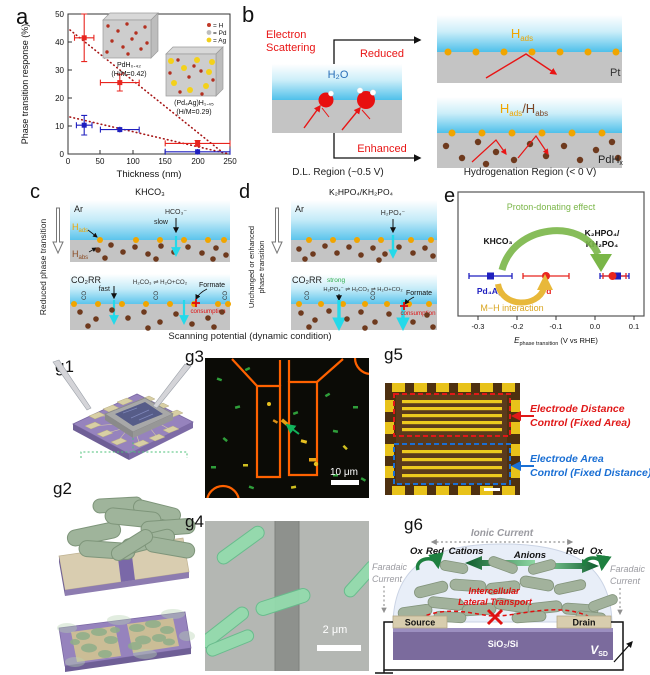 The width and height of the screenshot is (650, 675). Describe the element at coordinates (138, 414) in the screenshot. I see `window-traces` at that location.